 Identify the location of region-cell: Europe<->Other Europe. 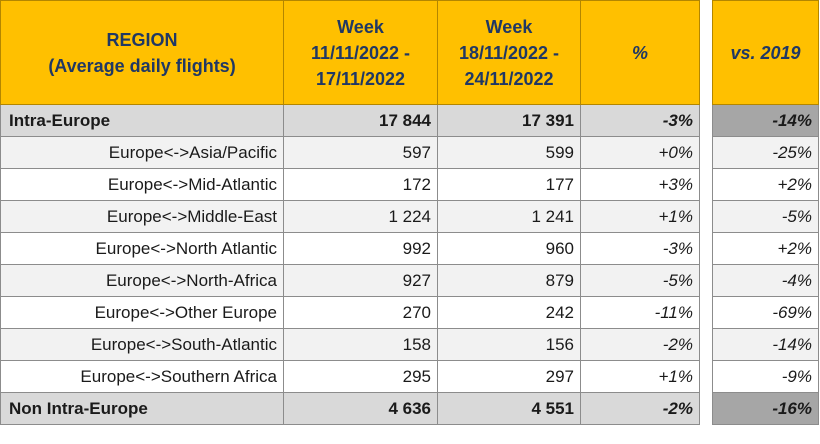
(142, 312).